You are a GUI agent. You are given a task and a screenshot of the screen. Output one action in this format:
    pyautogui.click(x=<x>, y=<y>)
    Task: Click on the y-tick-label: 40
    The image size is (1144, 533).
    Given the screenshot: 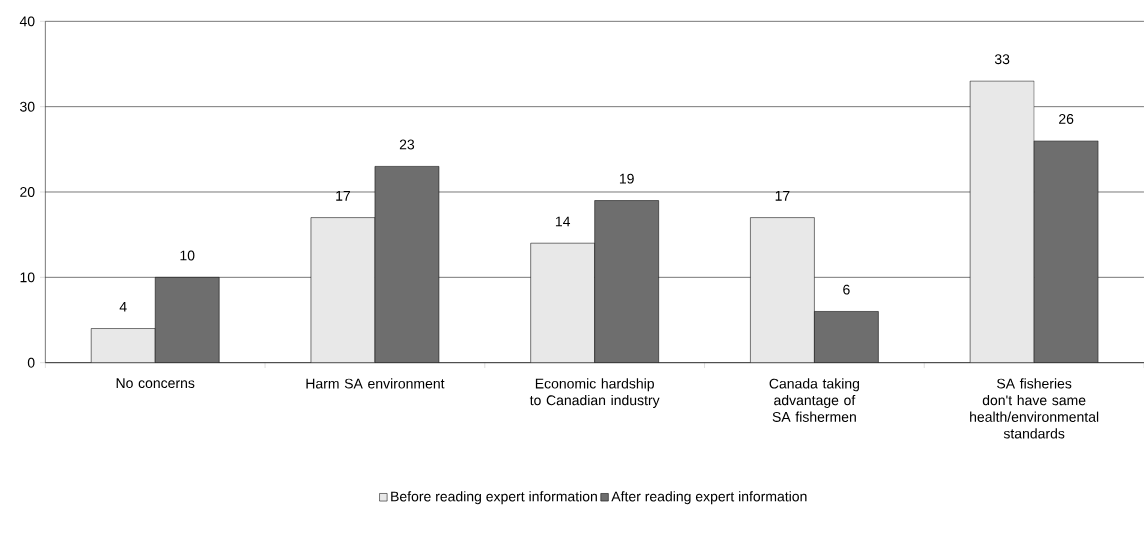 What is the action you would take?
    pyautogui.click(x=27, y=21)
    